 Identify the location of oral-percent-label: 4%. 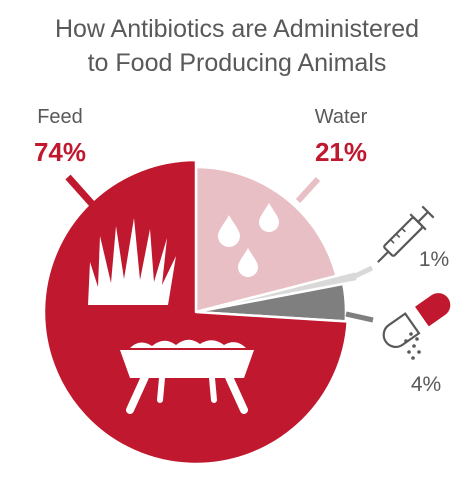
(426, 384).